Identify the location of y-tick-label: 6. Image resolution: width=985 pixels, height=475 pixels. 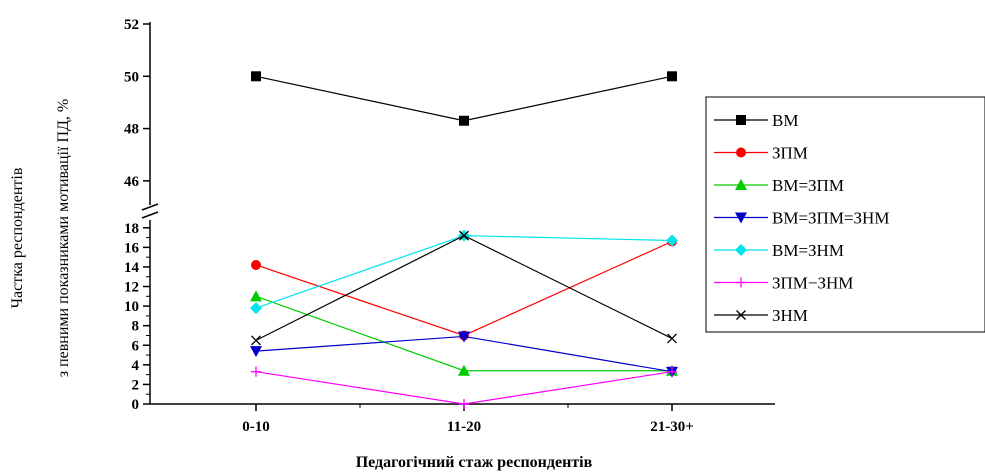
(136, 346).